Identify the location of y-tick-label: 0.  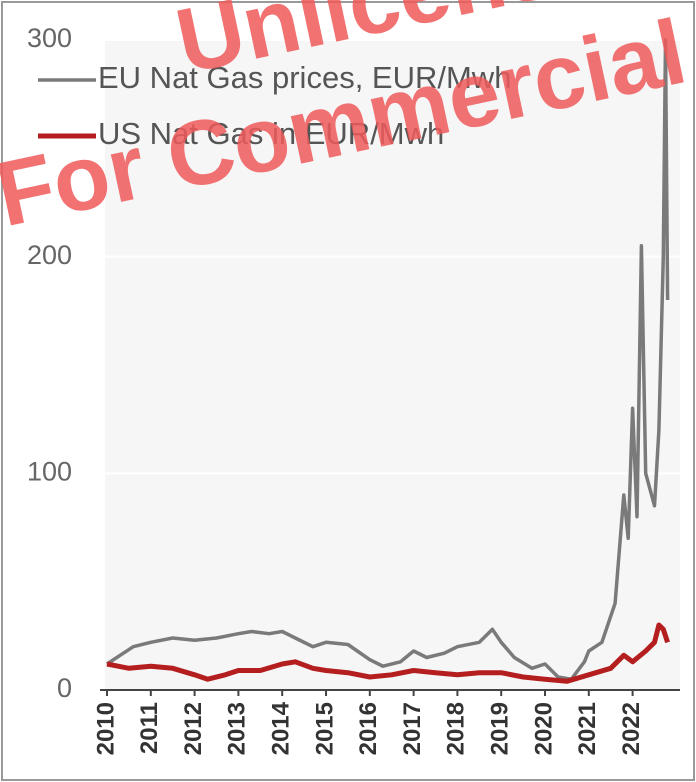
(64, 688).